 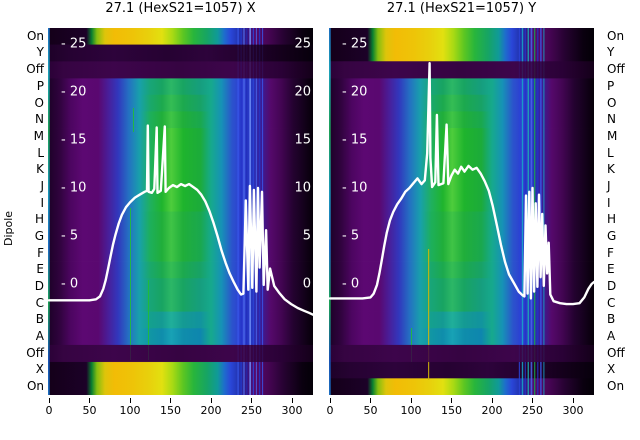 I want to click on x-tick-label: 100, so click(x=130, y=410).